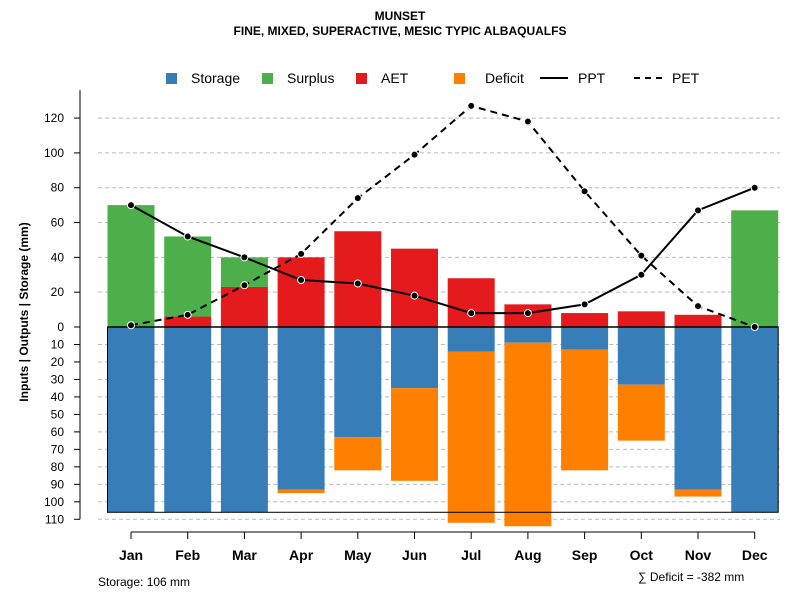 This screenshot has height=600, width=800. What do you see at coordinates (24, 311) in the screenshot?
I see `y-axis-label: Inputs | Outputs | Storage (mm)` at bounding box center [24, 311].